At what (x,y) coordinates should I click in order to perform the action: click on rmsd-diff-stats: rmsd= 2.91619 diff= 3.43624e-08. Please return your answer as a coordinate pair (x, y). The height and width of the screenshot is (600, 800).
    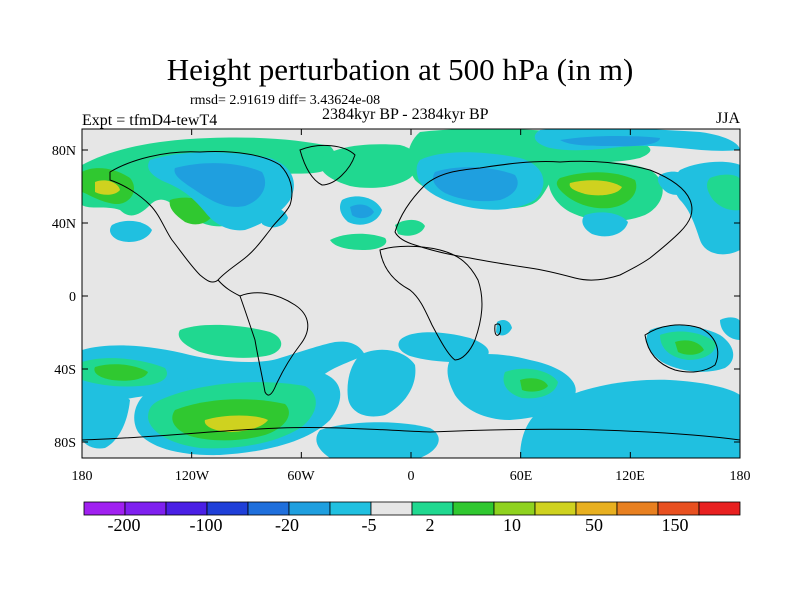
    Looking at the image, I should click on (285, 100).